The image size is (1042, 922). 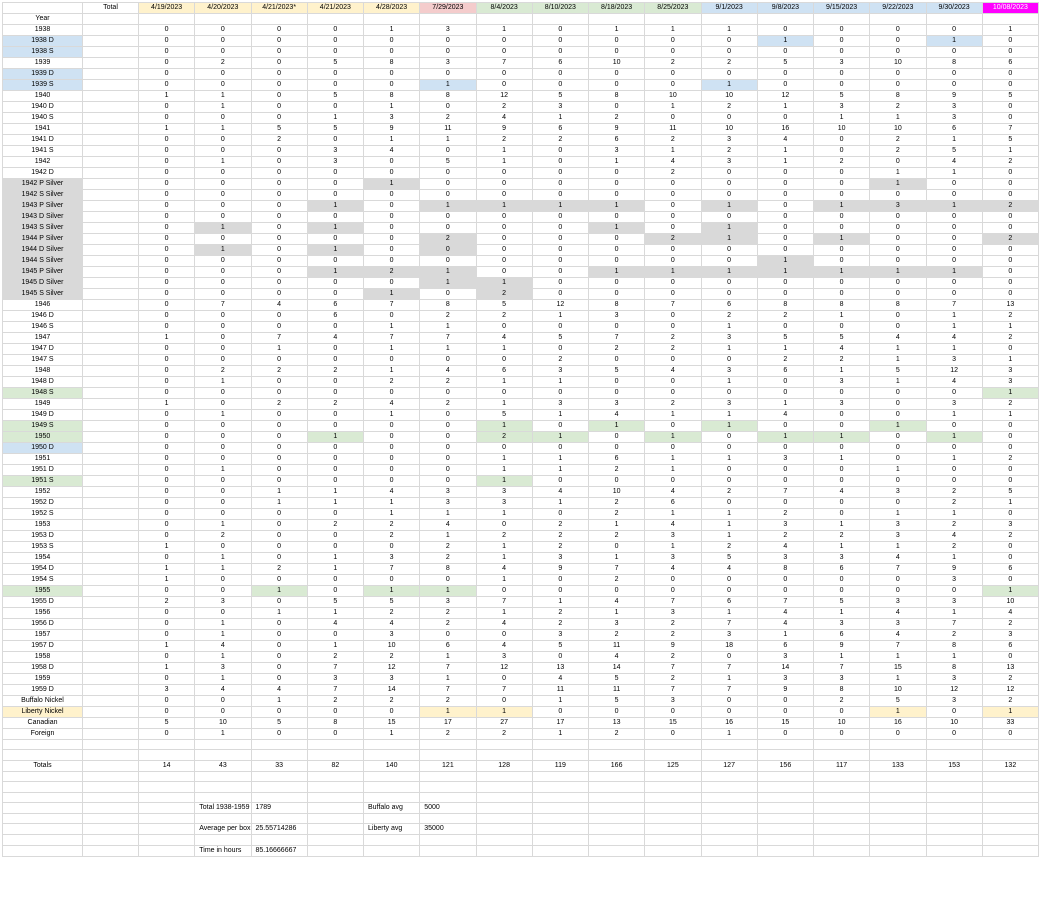 I want to click on row-label-cell: 1949 D, so click(x=42, y=415).